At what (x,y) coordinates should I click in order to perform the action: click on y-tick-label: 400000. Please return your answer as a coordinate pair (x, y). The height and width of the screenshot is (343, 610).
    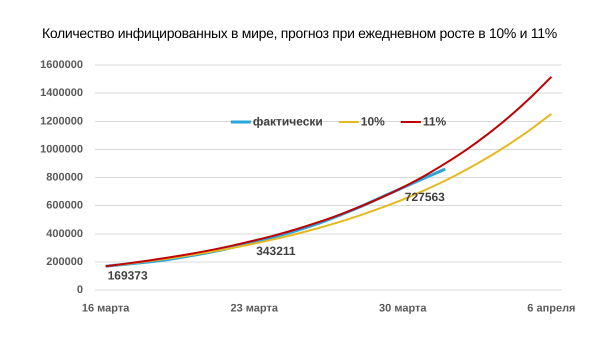
    Looking at the image, I should click on (64, 234).